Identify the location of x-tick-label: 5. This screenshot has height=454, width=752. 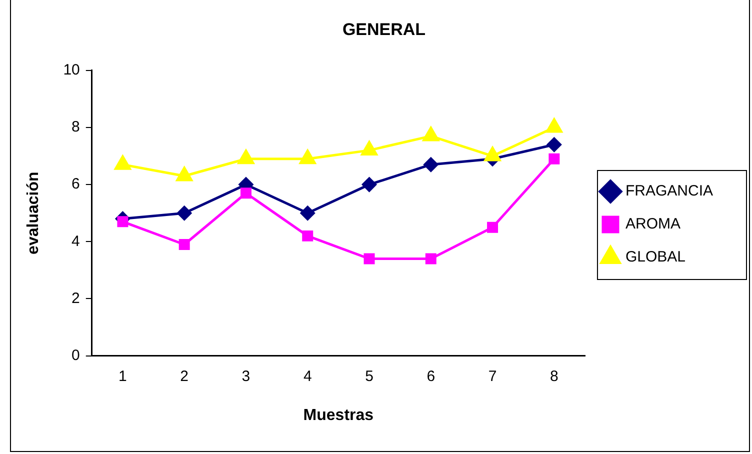
(369, 376).